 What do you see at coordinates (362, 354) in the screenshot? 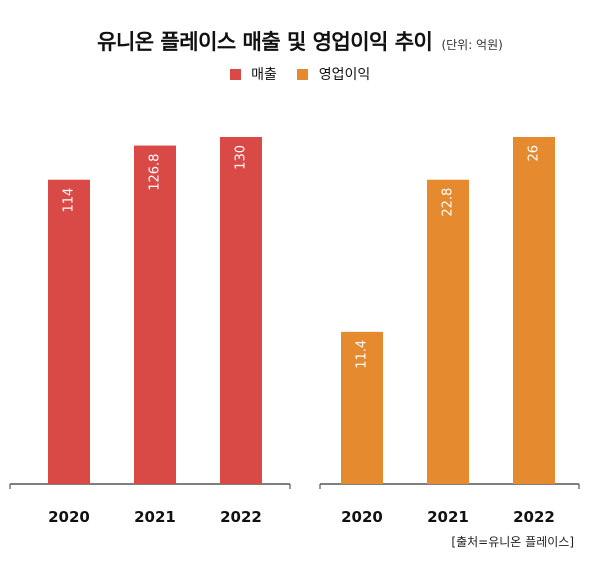
I see `operating-profit-value-label-2020: 11.4` at bounding box center [362, 354].